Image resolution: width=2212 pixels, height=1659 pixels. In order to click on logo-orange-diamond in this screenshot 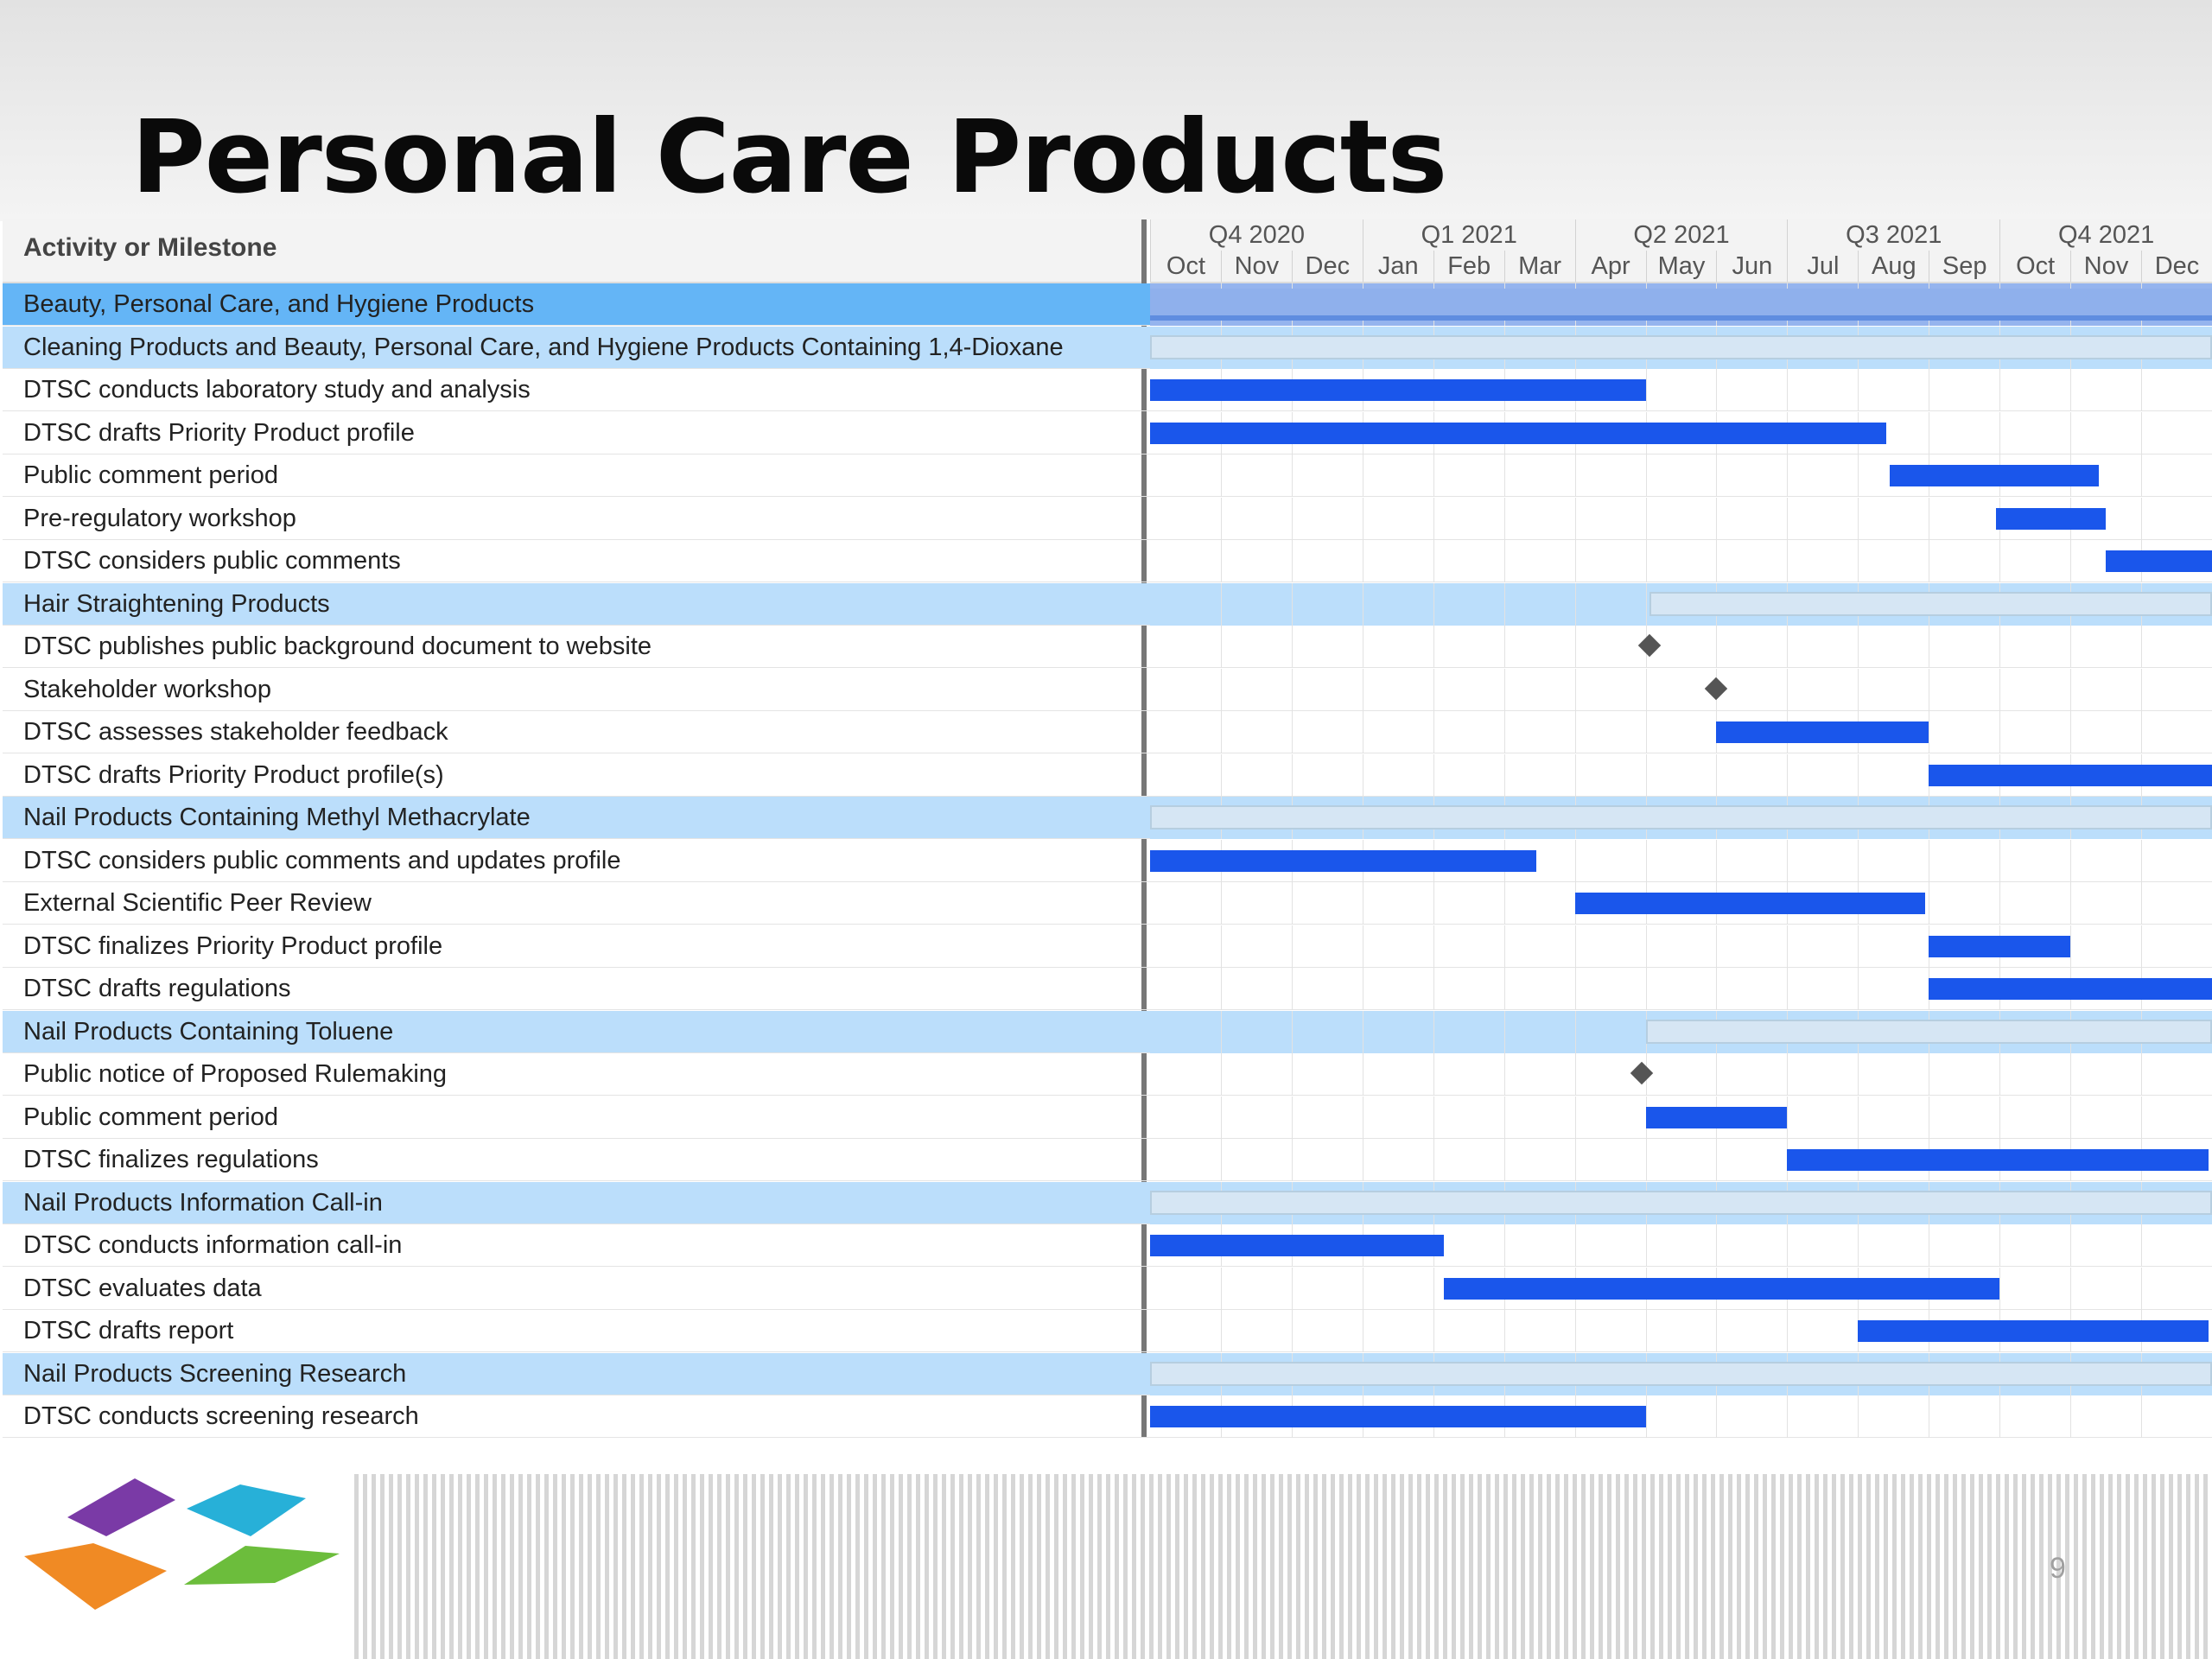, I will do `click(95, 1576)`.